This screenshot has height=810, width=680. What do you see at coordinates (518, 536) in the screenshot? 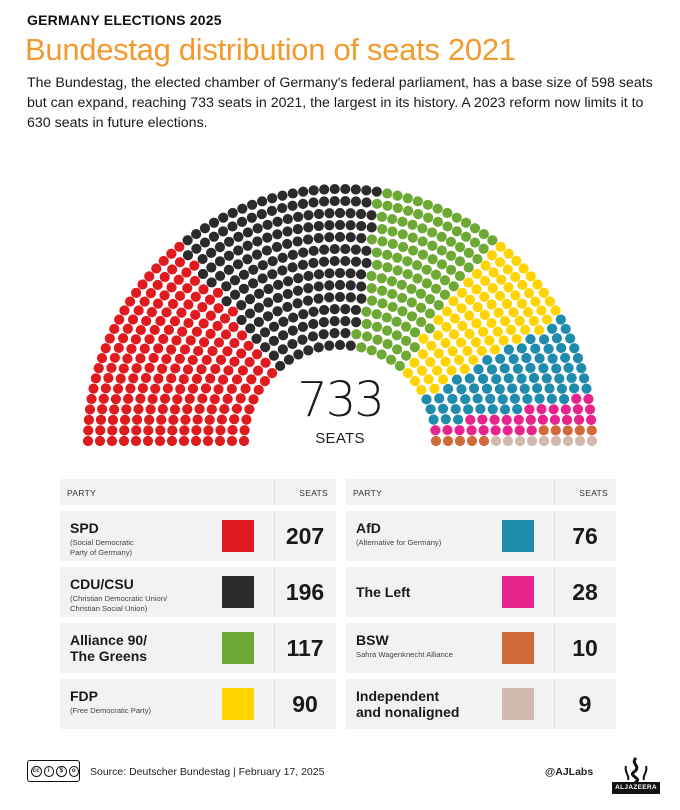
I see `party-color-swatch` at bounding box center [518, 536].